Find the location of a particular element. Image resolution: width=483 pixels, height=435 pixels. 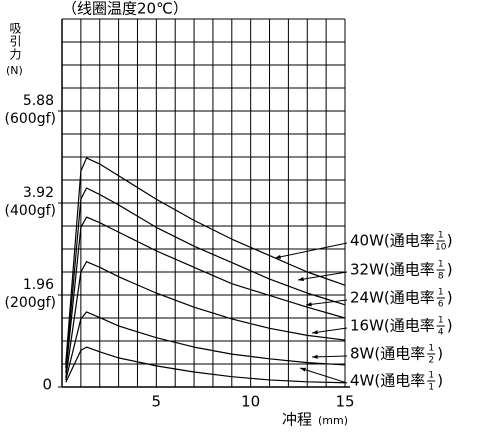

y-axis-label: 吸引力 is located at coordinates (15, 41).